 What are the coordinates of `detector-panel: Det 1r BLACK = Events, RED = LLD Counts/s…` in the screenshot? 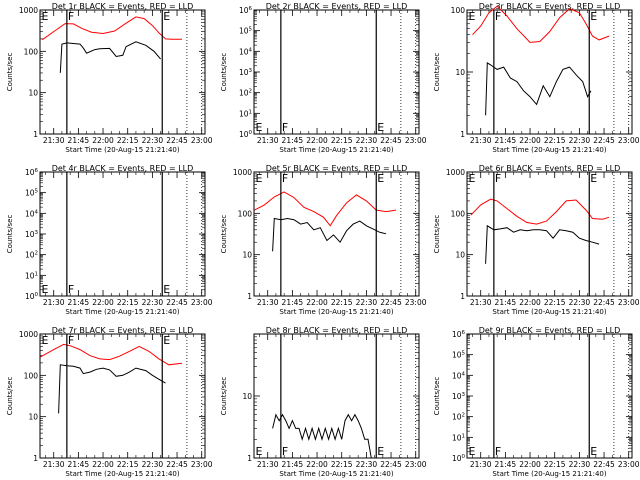 It's located at (109, 78).